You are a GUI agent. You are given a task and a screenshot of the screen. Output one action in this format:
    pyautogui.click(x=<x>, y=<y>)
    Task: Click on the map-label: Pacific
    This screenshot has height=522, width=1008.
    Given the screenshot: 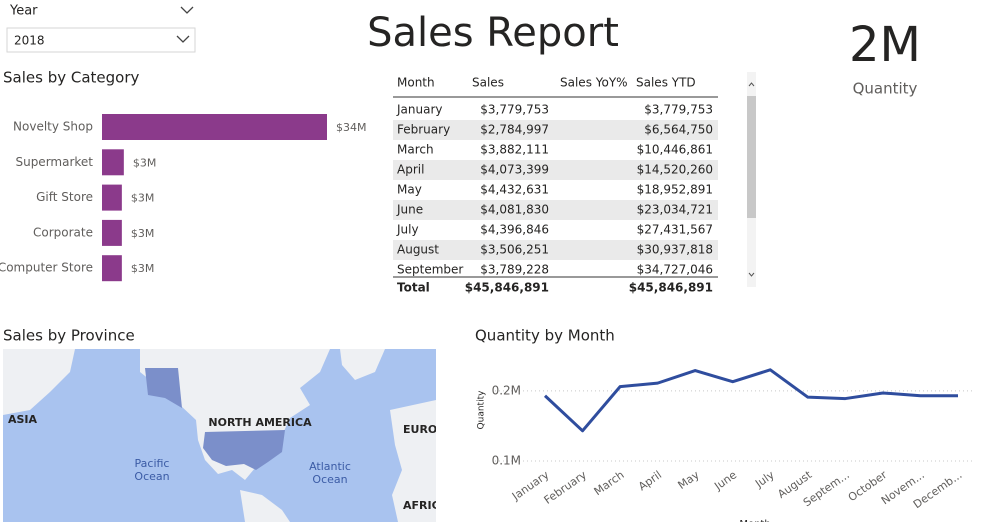 What is the action you would take?
    pyautogui.click(x=152, y=463)
    